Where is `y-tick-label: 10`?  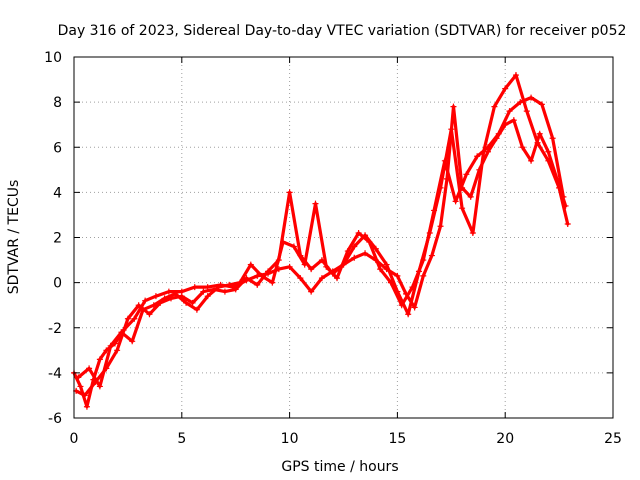 y-tick-label: 10 is located at coordinates (53, 58).